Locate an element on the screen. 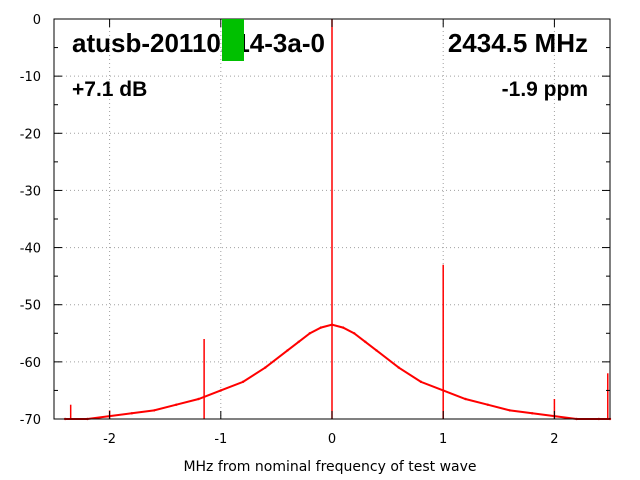  y-tick-label: -10 is located at coordinates (30, 77).